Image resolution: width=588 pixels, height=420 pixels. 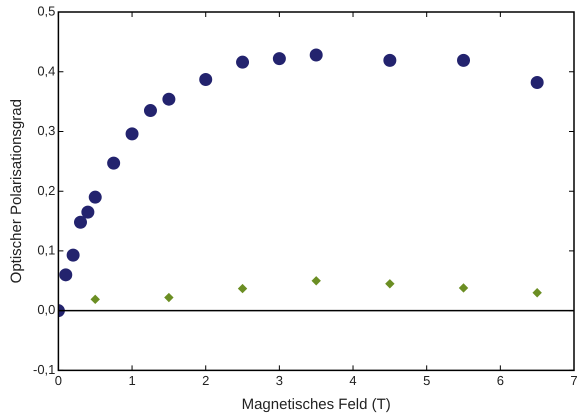 I want to click on x-tick-label: 6, so click(x=500, y=380).